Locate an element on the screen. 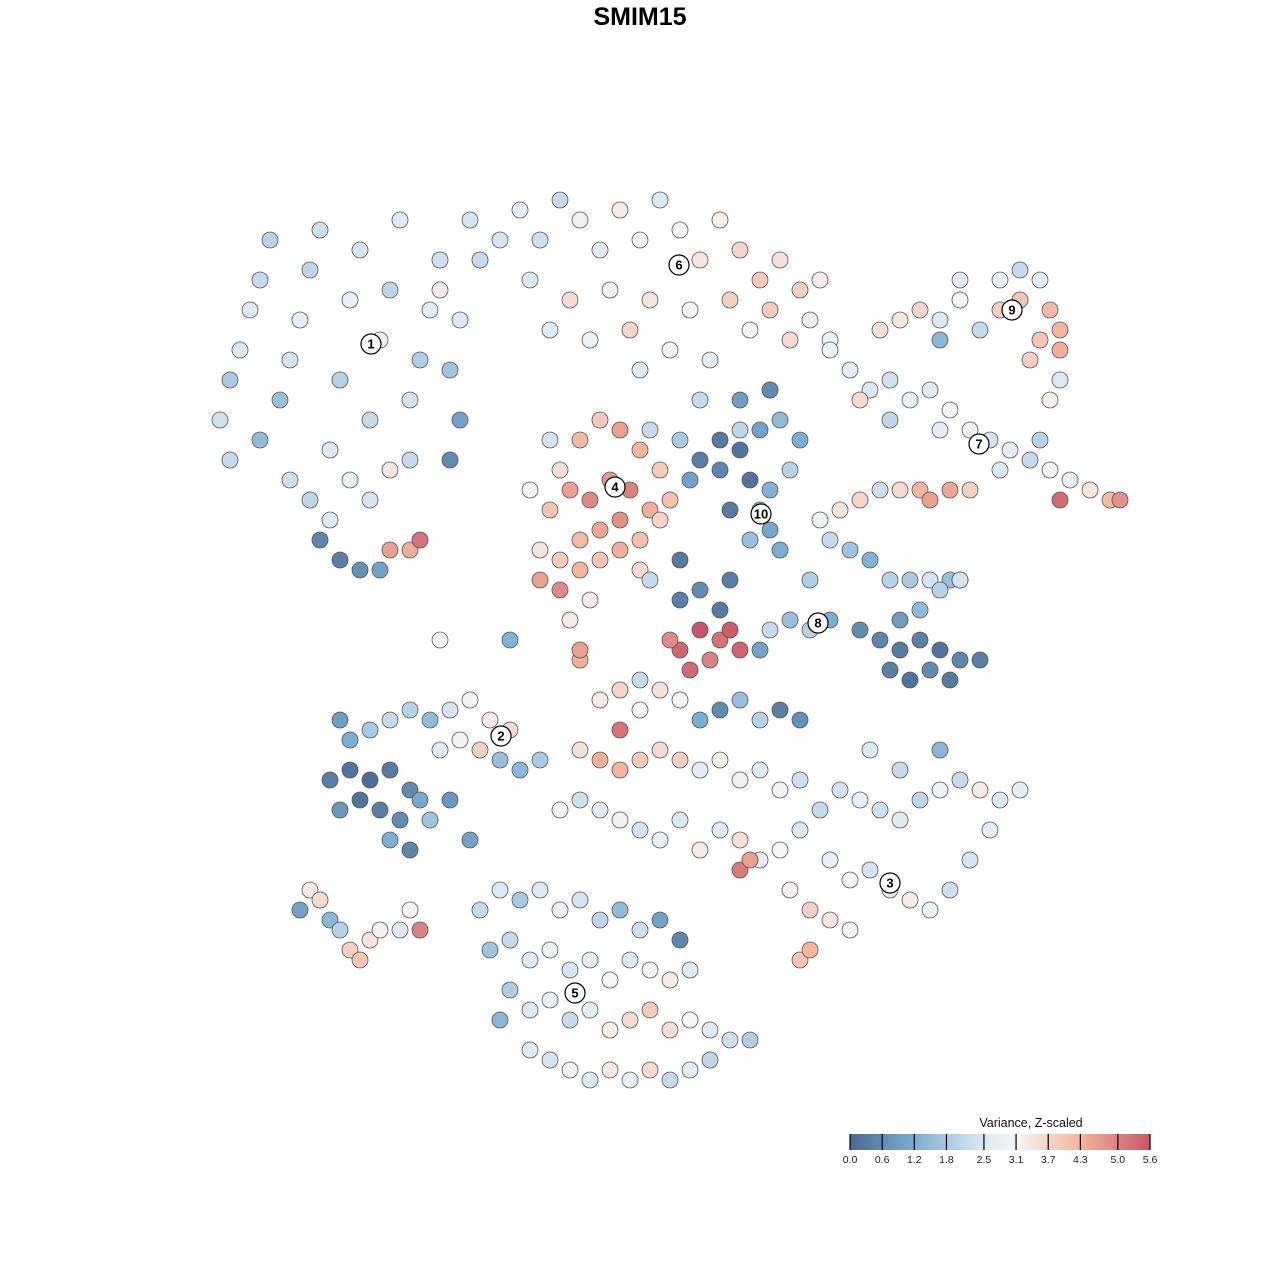 This screenshot has height=1280, width=1280. cluster-label-2: 2 is located at coordinates (501, 736).